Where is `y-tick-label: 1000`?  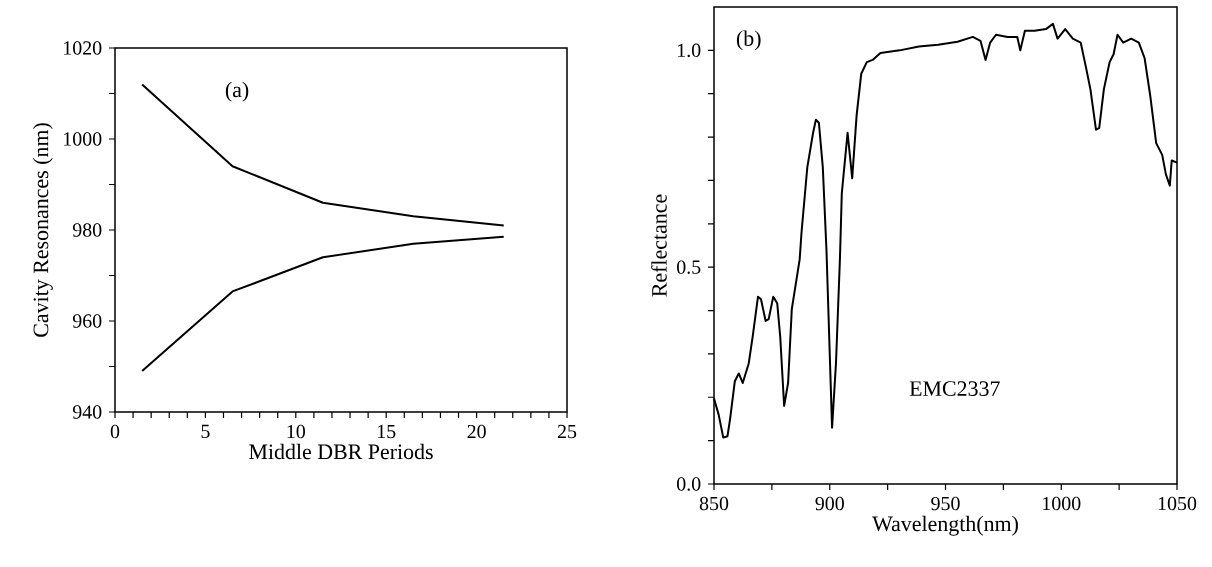 y-tick-label: 1000 is located at coordinates (83, 139).